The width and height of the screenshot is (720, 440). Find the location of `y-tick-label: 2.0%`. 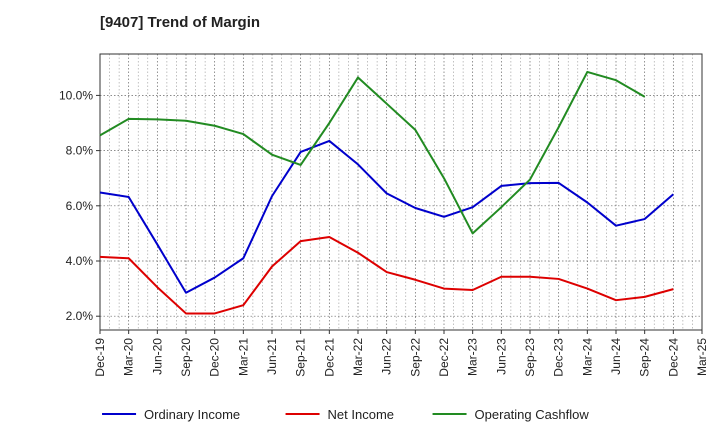

y-tick-label: 2.0% is located at coordinates (80, 316).